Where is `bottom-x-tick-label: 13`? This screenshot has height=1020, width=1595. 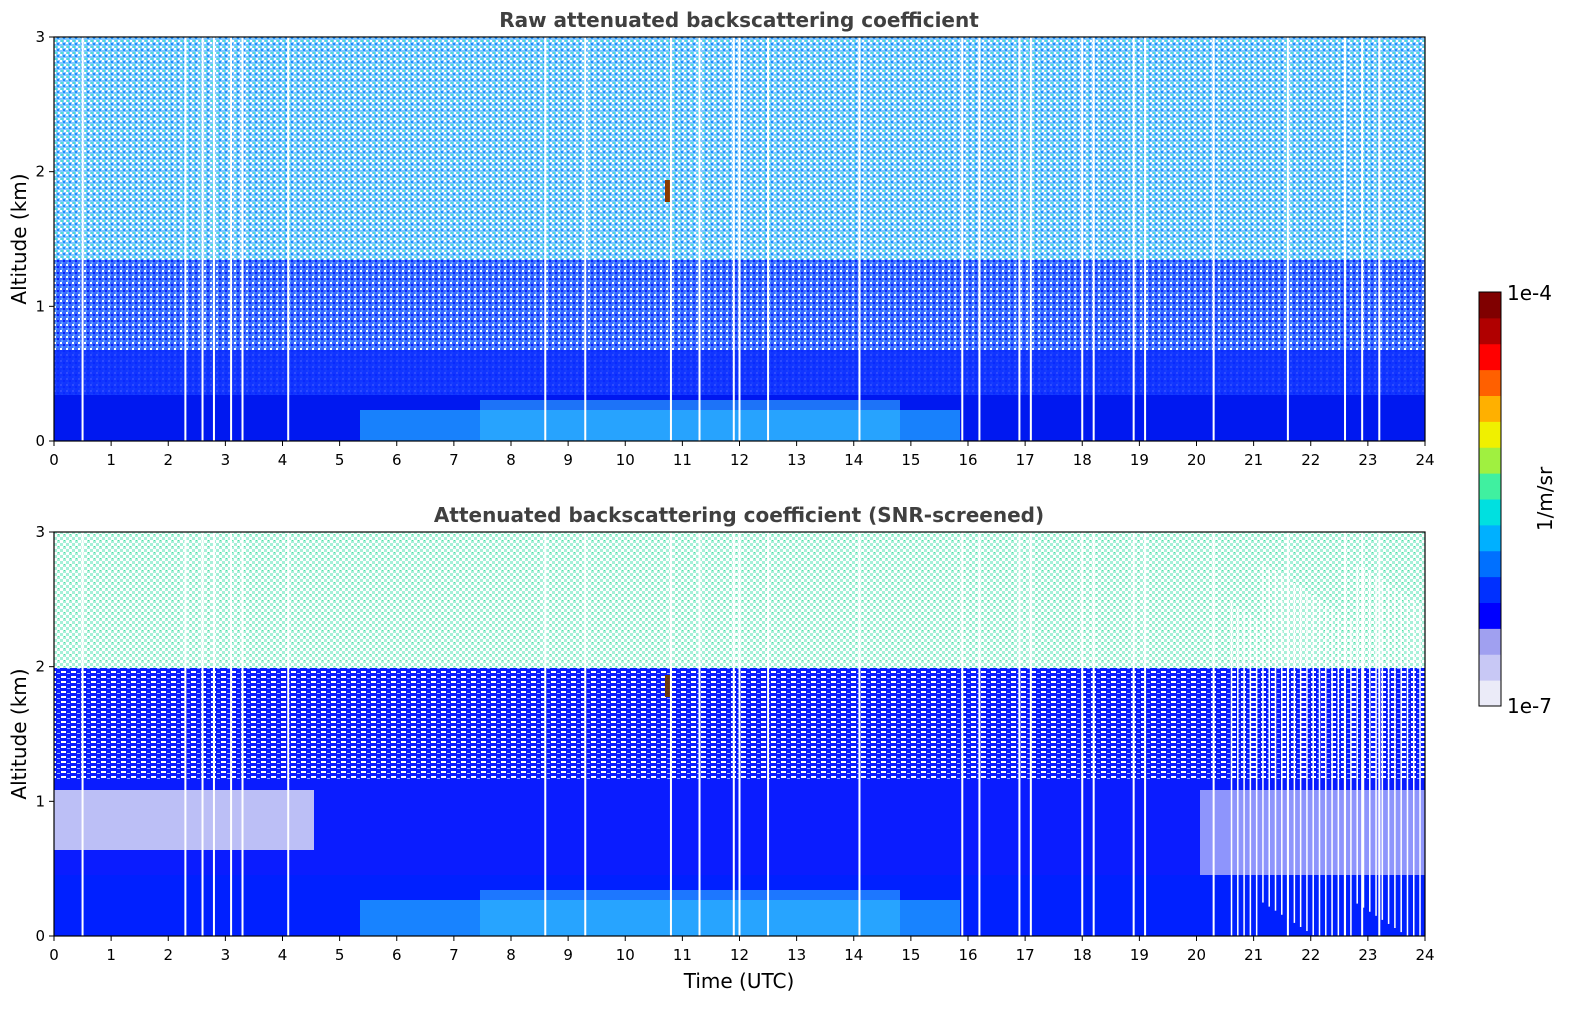
bottom-x-tick-label: 13 is located at coordinates (796, 955).